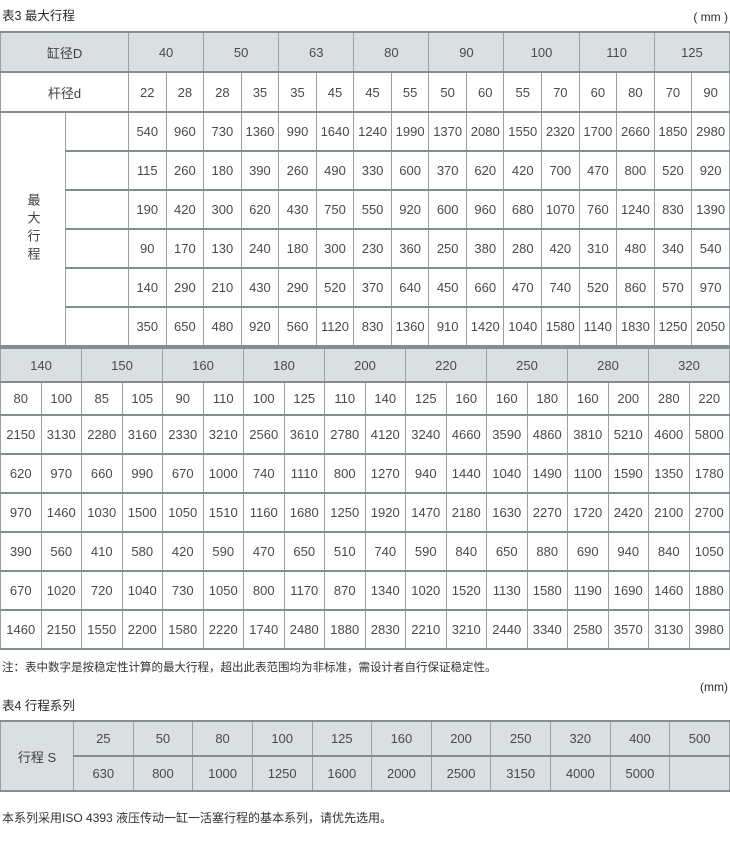 This screenshot has width=730, height=845. Describe the element at coordinates (342, 738) in the screenshot. I see `stroke-series-cell: 125` at that location.